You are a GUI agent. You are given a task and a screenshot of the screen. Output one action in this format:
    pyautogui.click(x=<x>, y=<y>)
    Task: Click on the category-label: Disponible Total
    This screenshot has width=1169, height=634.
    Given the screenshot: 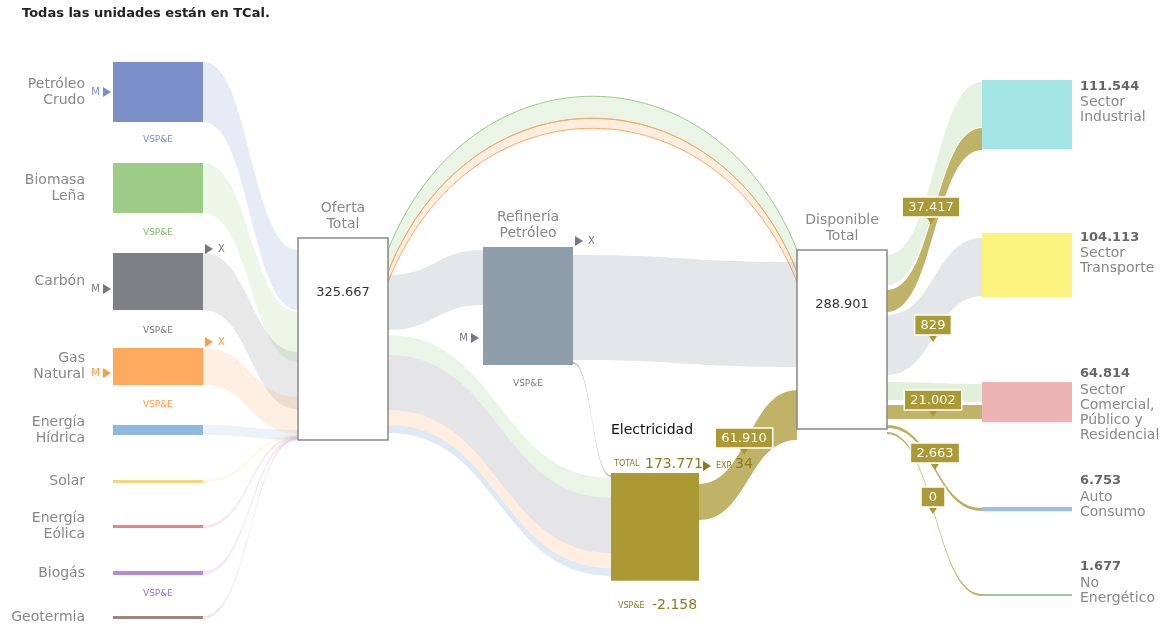 What is the action you would take?
    pyautogui.click(x=842, y=226)
    